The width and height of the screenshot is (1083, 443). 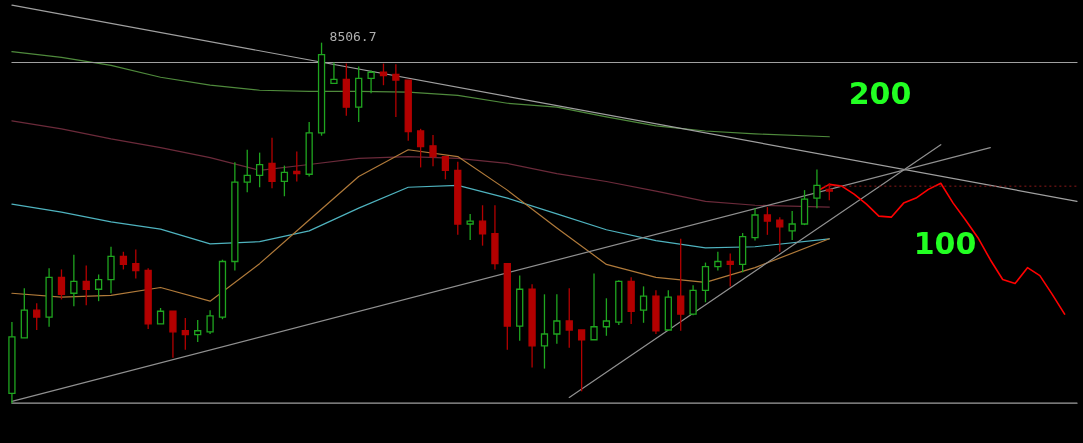 I want to click on annotation: 100, so click(x=945, y=243).